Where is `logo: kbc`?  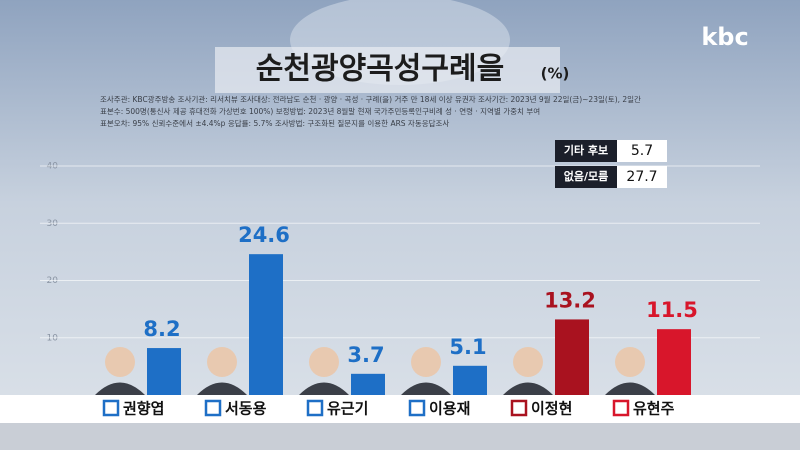 logo: kbc is located at coordinates (724, 37).